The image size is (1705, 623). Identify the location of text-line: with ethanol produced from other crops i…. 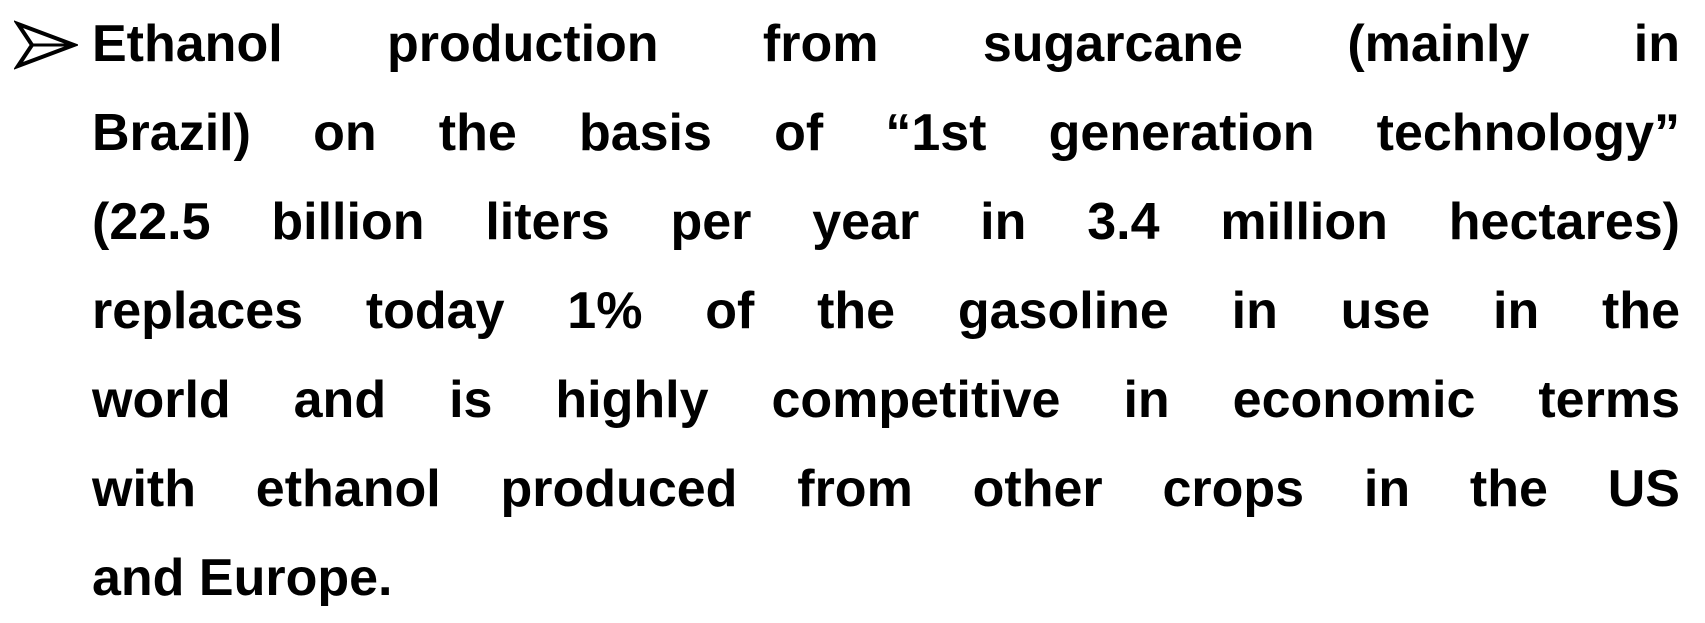
(886, 489).